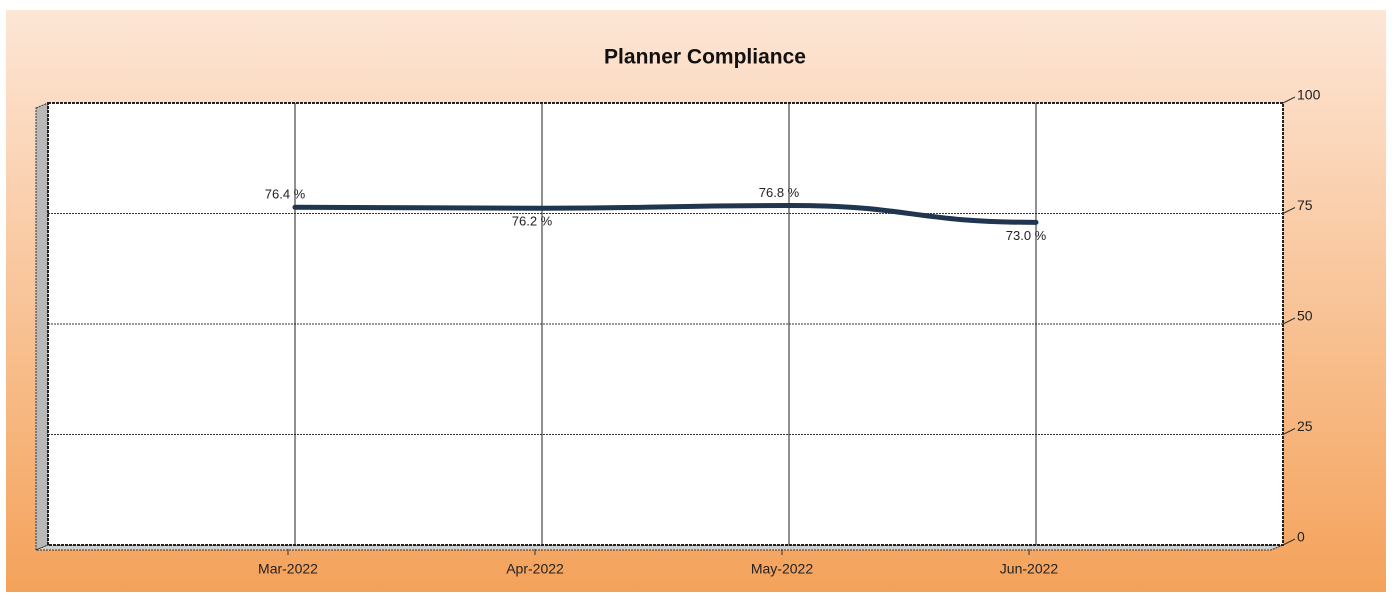 The width and height of the screenshot is (1392, 595). What do you see at coordinates (1029, 569) in the screenshot?
I see `x-tick-label: Jun-2022` at bounding box center [1029, 569].